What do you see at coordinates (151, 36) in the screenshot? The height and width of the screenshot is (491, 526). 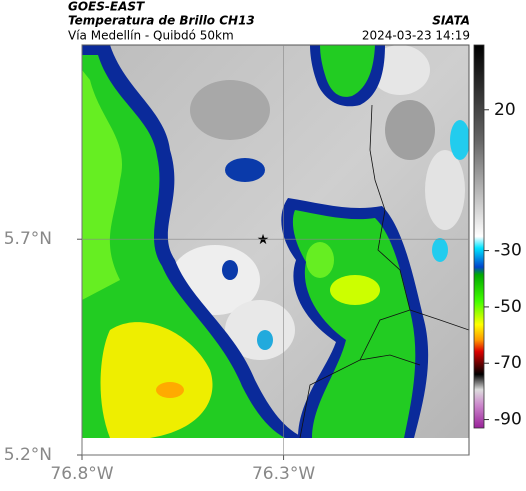 I see `route: Vía Medellín - Quibdó 50km` at bounding box center [151, 36].